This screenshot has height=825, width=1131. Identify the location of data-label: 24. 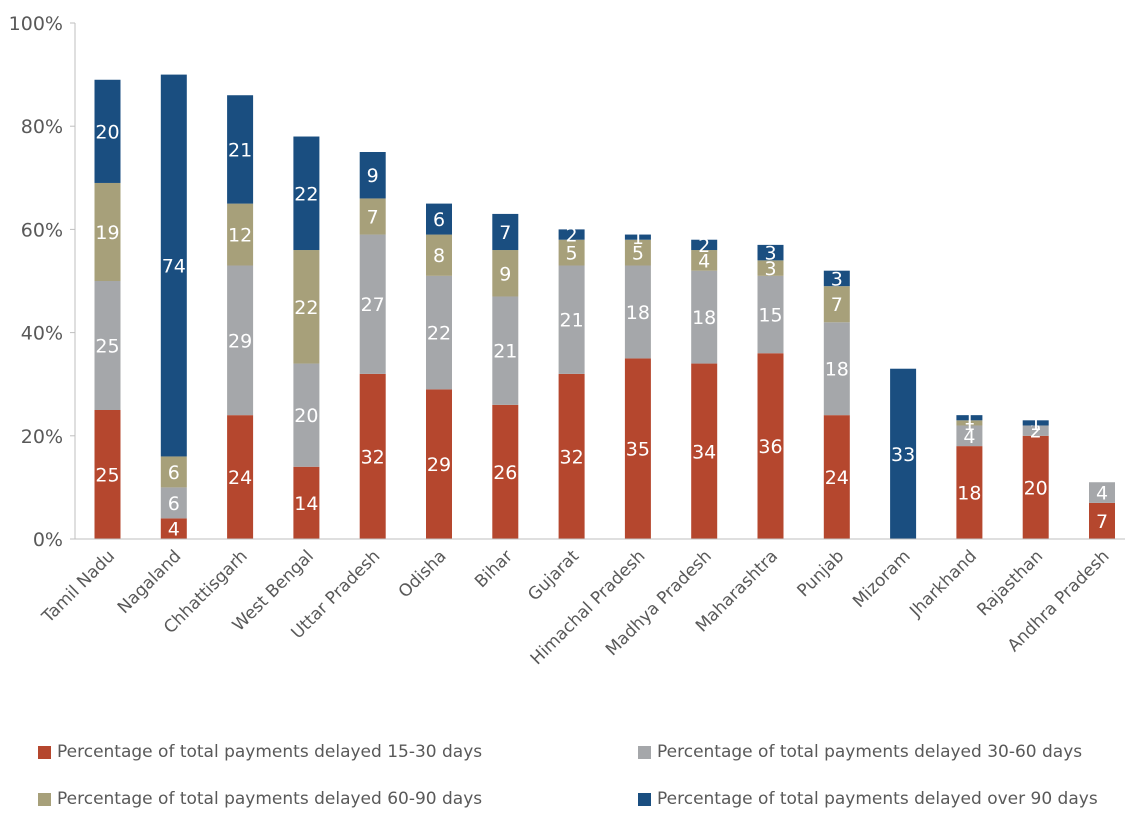
(837, 478).